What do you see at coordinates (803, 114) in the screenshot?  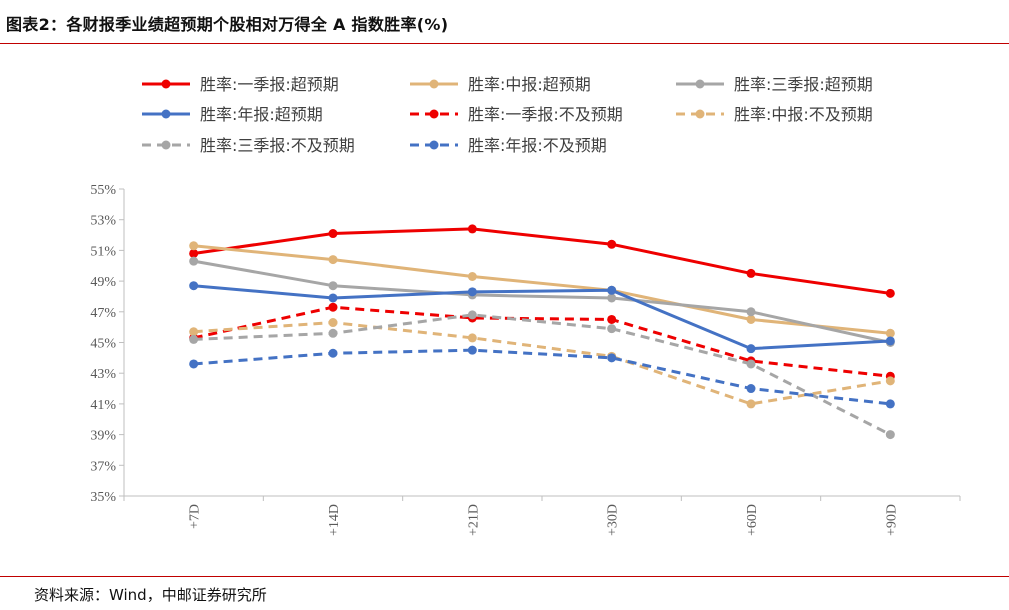 I see `legend-label: 胜率:中报:不及预期` at bounding box center [803, 114].